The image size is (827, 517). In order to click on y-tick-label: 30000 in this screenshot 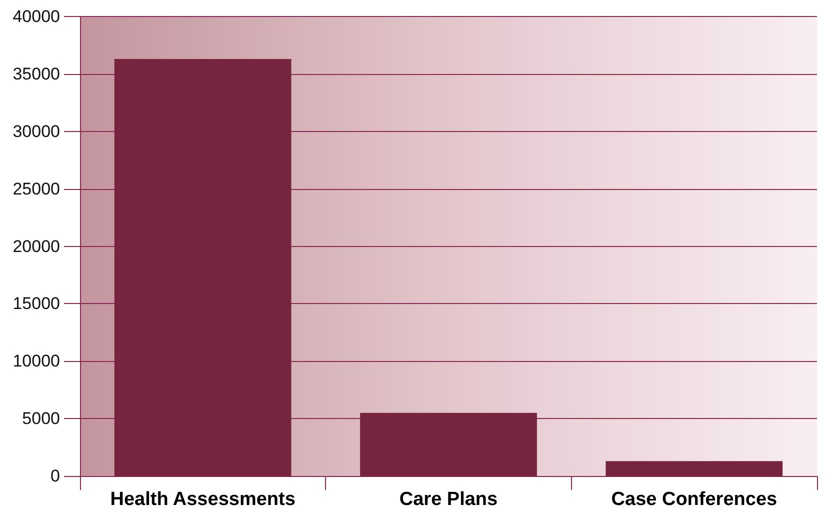, I will do `click(36, 131)`.